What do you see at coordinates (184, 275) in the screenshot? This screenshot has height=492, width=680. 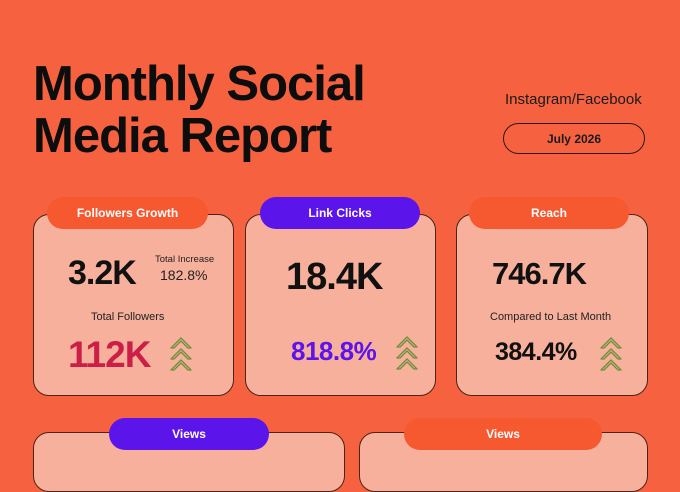 I see `total-increase-value: 182.8%` at bounding box center [184, 275].